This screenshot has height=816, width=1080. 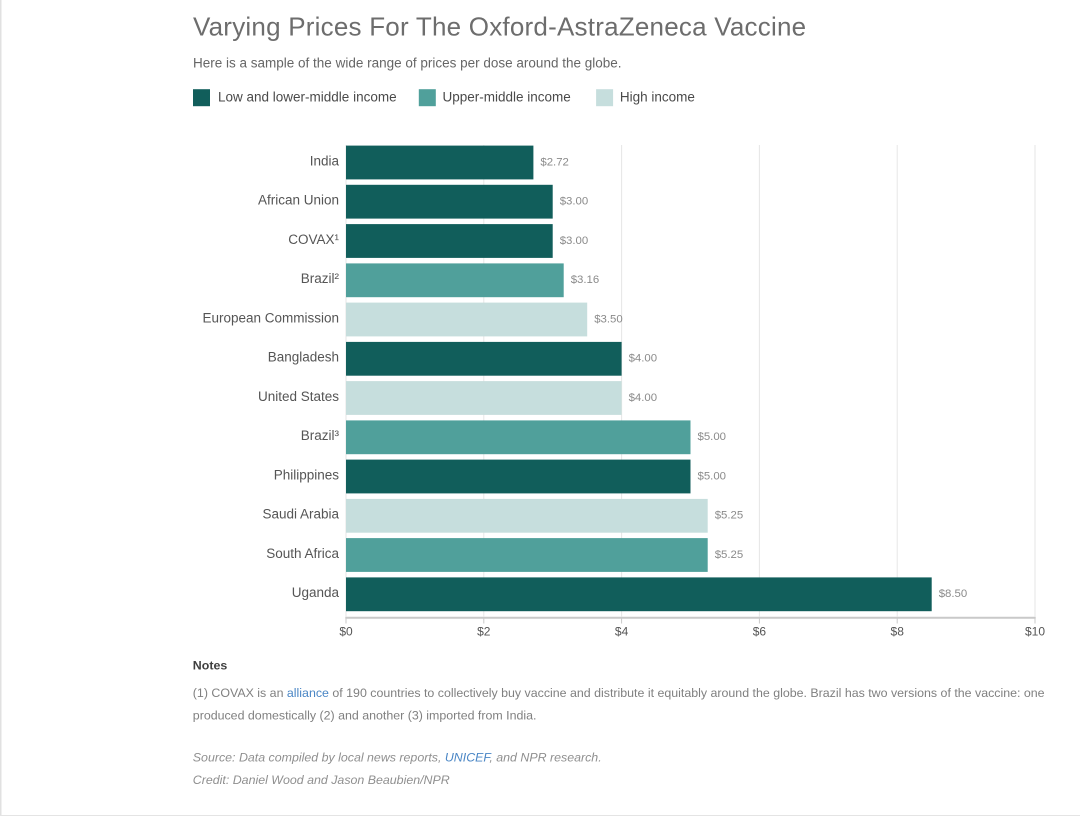 What do you see at coordinates (298, 200) in the screenshot?
I see `svg-text: African Union` at bounding box center [298, 200].